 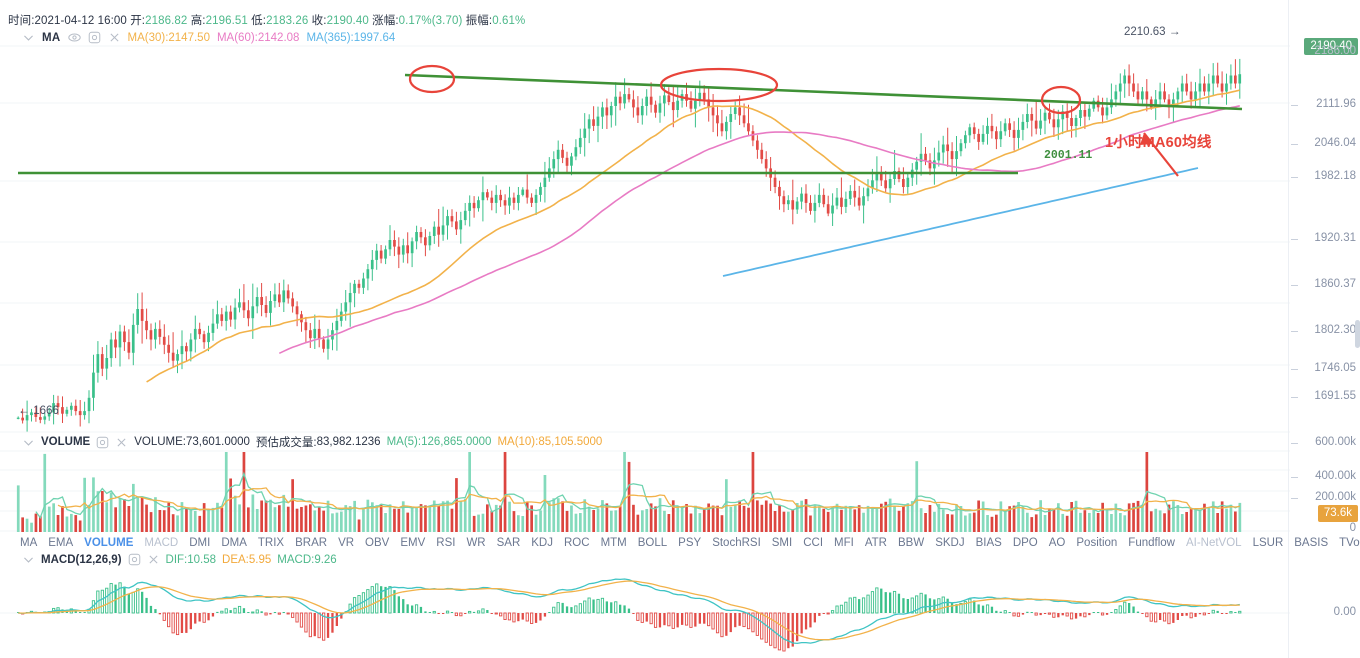 What do you see at coordinates (1349, 543) in the screenshot?
I see `indicator-tab-tvolume: TVolume` at bounding box center [1349, 543].